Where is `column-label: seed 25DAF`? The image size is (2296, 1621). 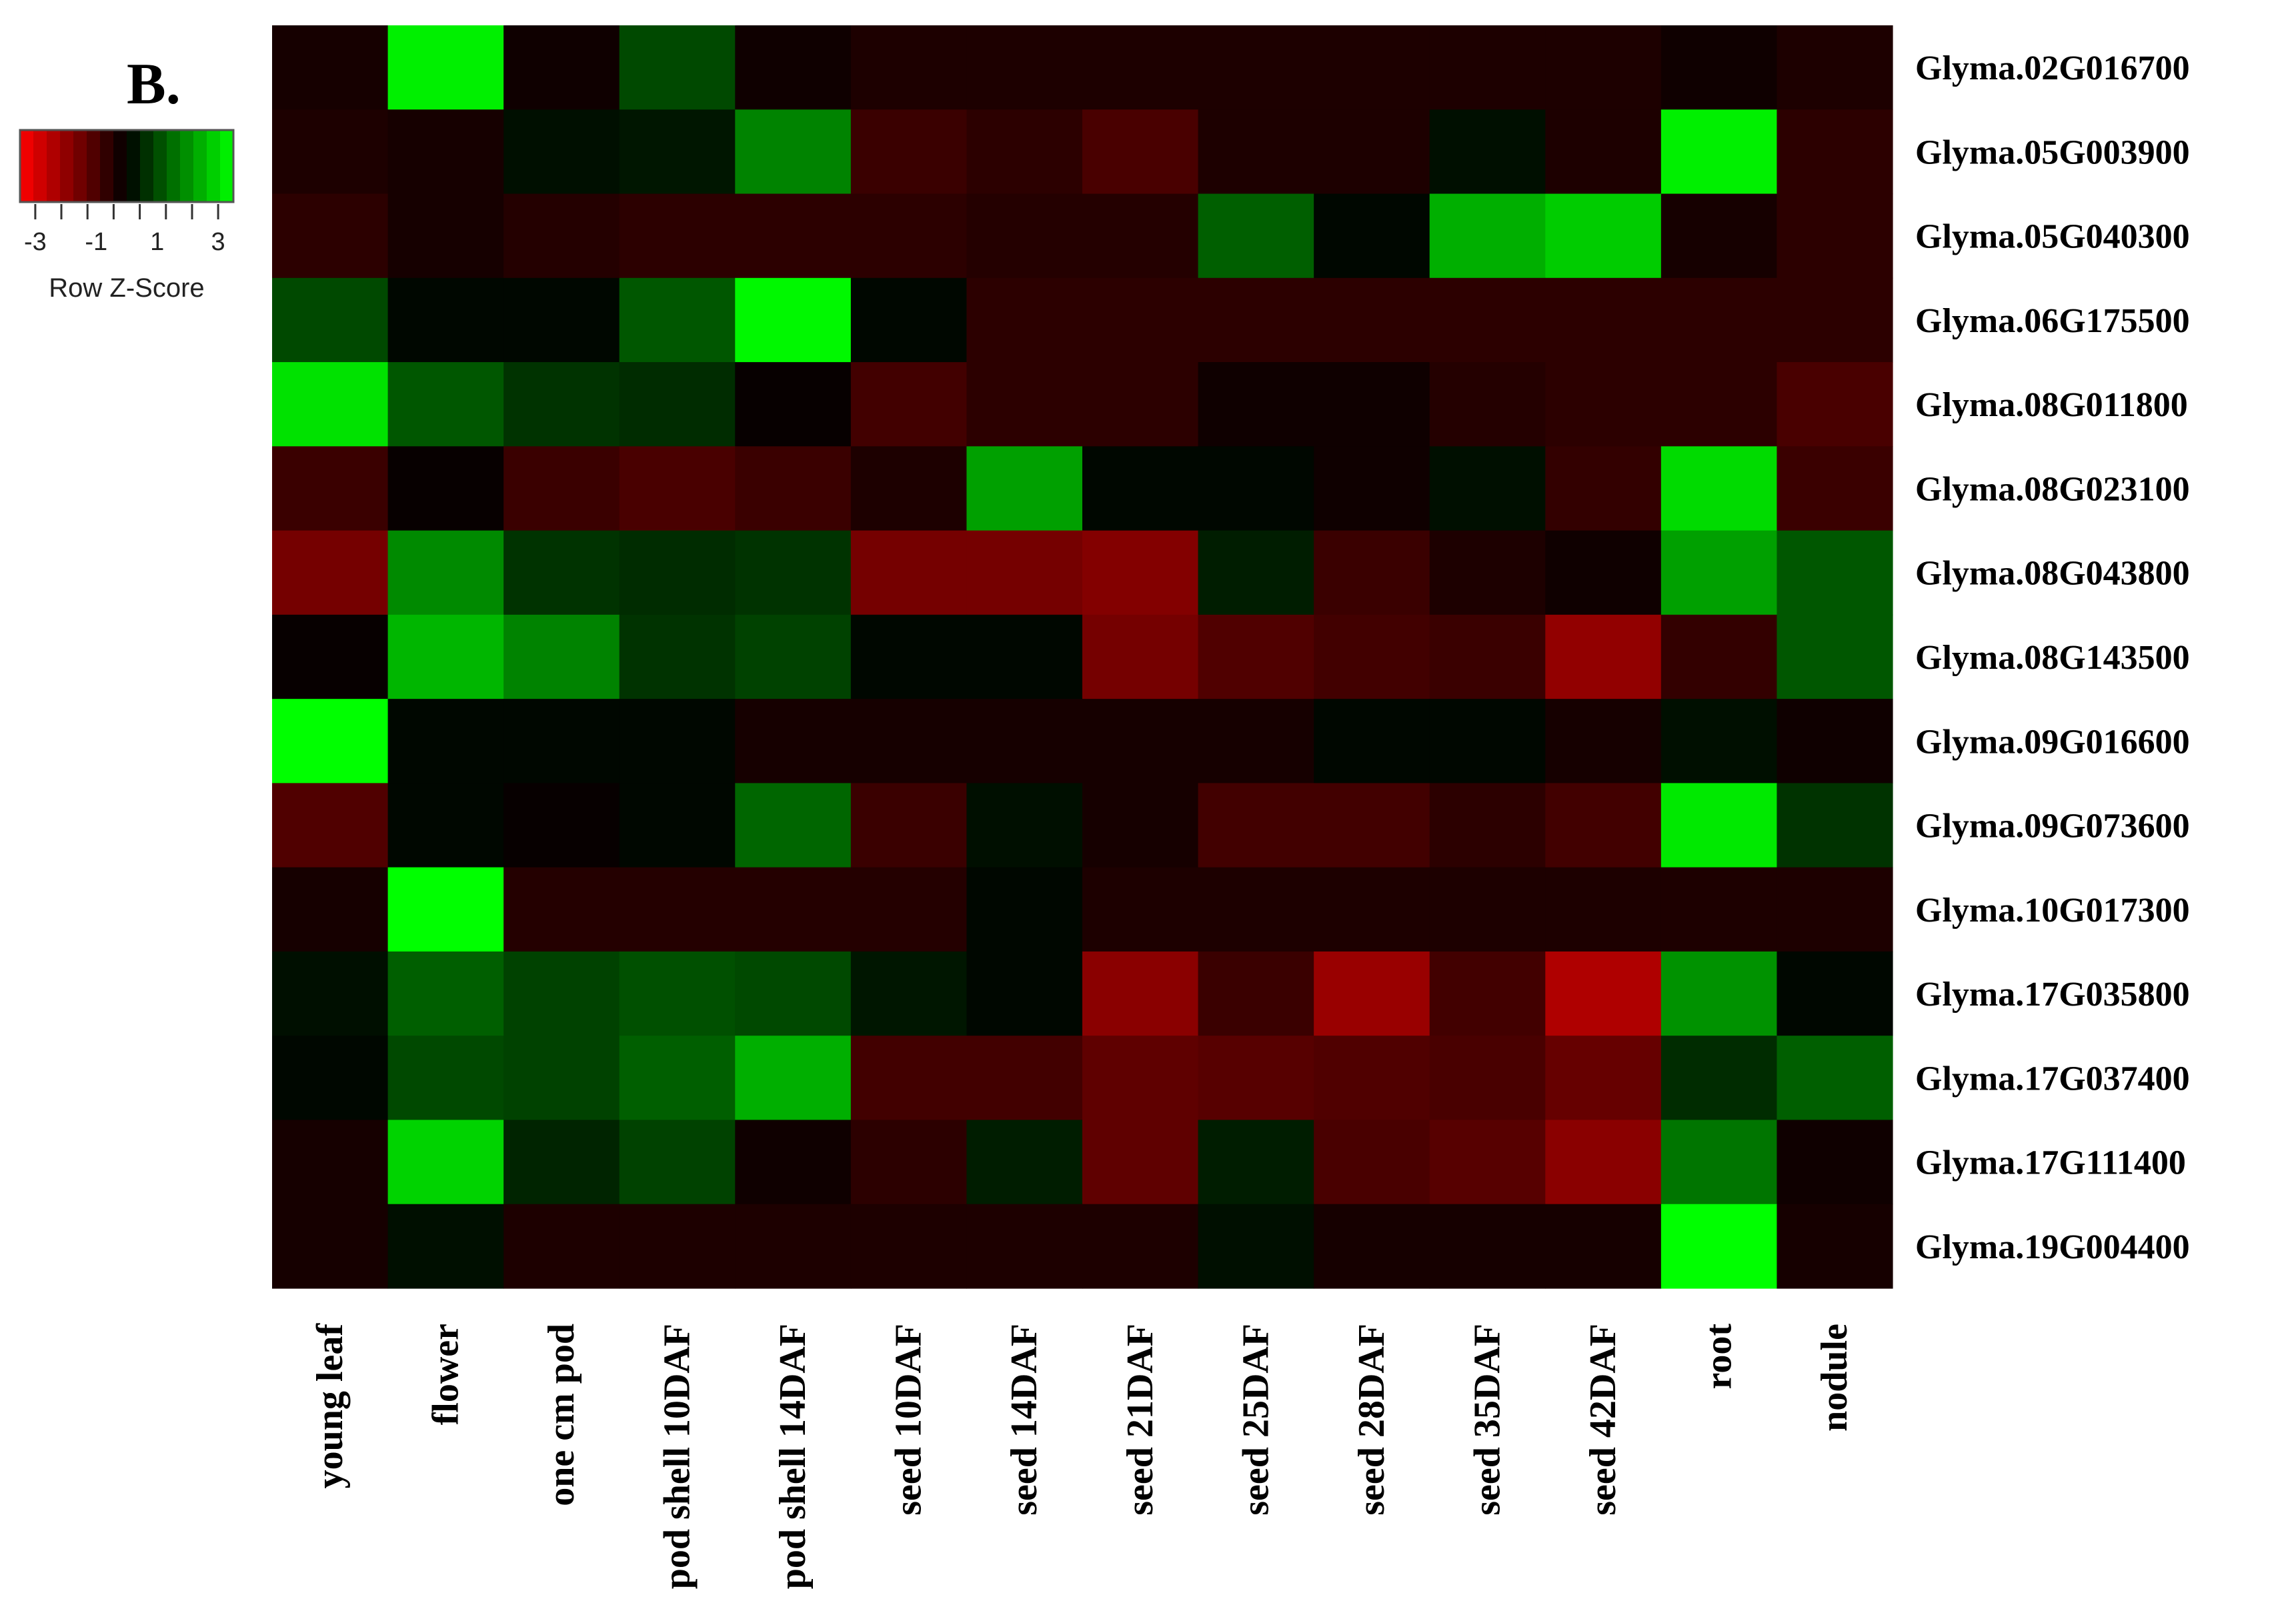
column-label: seed 25DAF is located at coordinates (1255, 1420).